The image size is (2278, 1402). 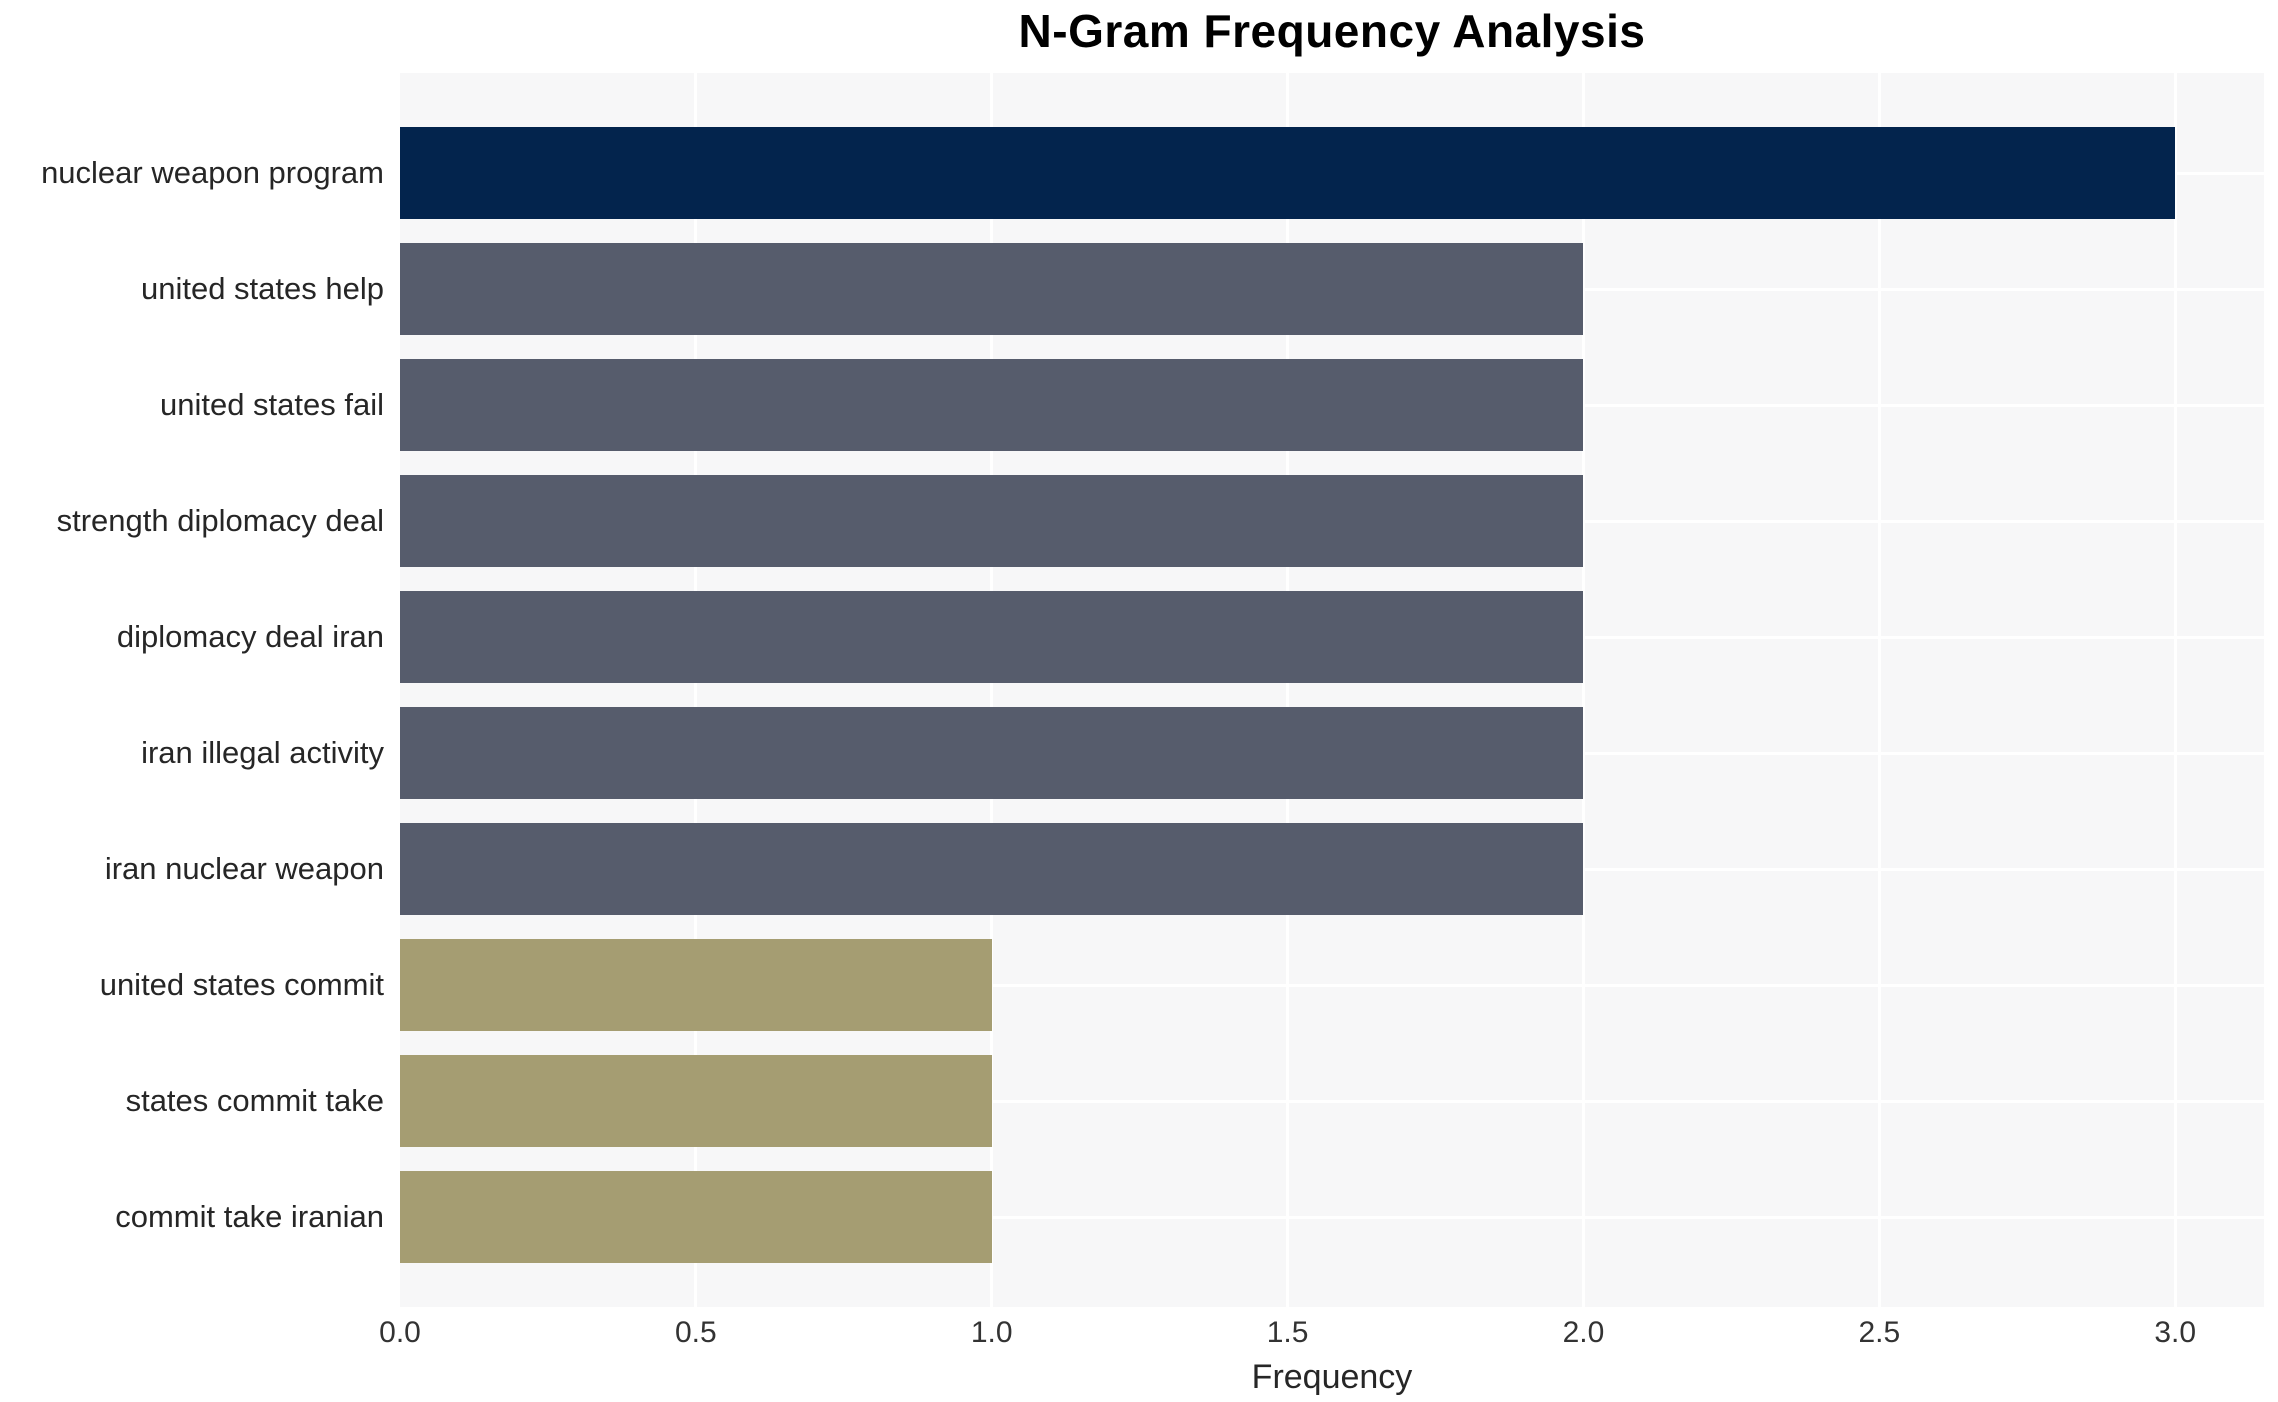 I want to click on category-label: states commit take, so click(x=254, y=1100).